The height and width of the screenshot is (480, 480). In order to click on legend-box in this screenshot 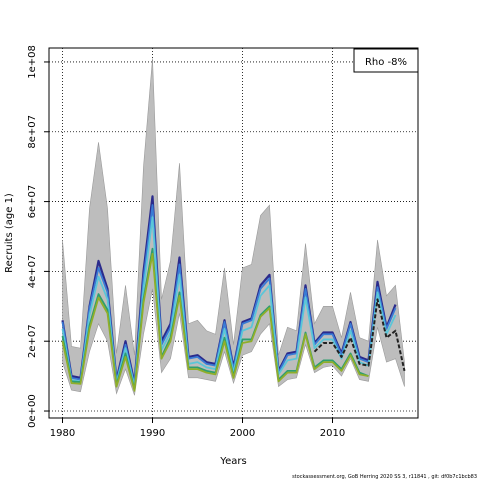, I will do `click(386, 60)`.